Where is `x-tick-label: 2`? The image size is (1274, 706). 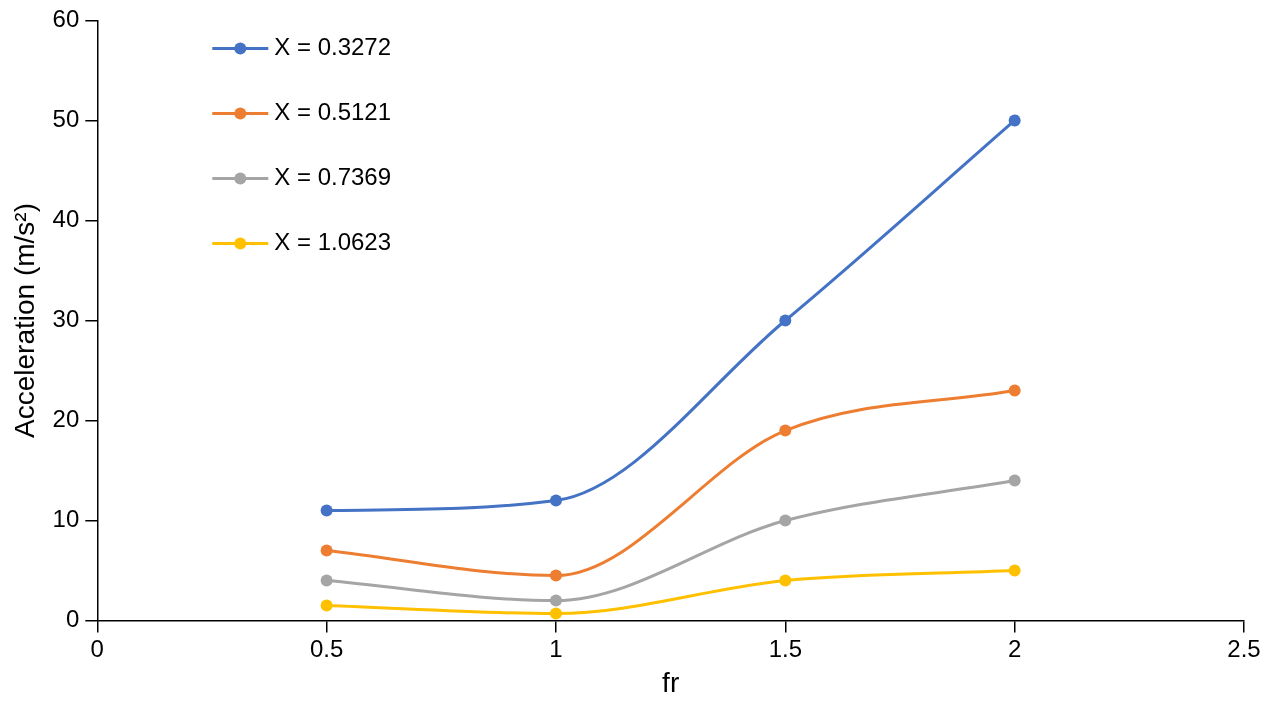
x-tick-label: 2 is located at coordinates (1014, 648).